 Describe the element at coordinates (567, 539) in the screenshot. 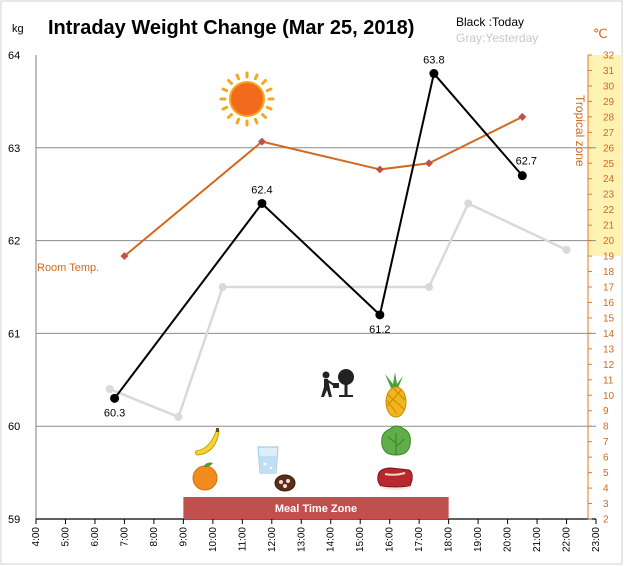

I see `x-tick-label: 22:00` at that location.